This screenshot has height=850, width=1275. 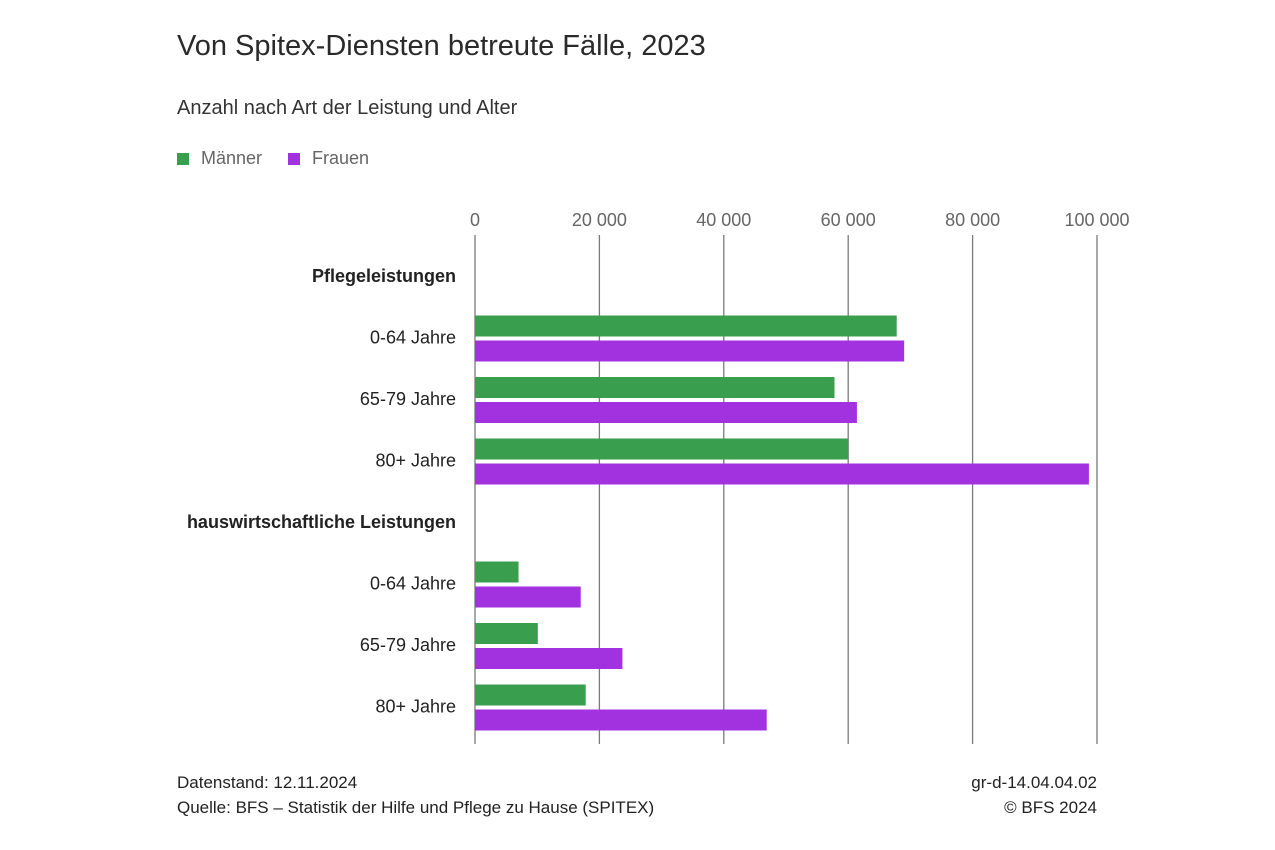 I want to click on legend-item-frauen: Frauen, so click(x=328, y=158).